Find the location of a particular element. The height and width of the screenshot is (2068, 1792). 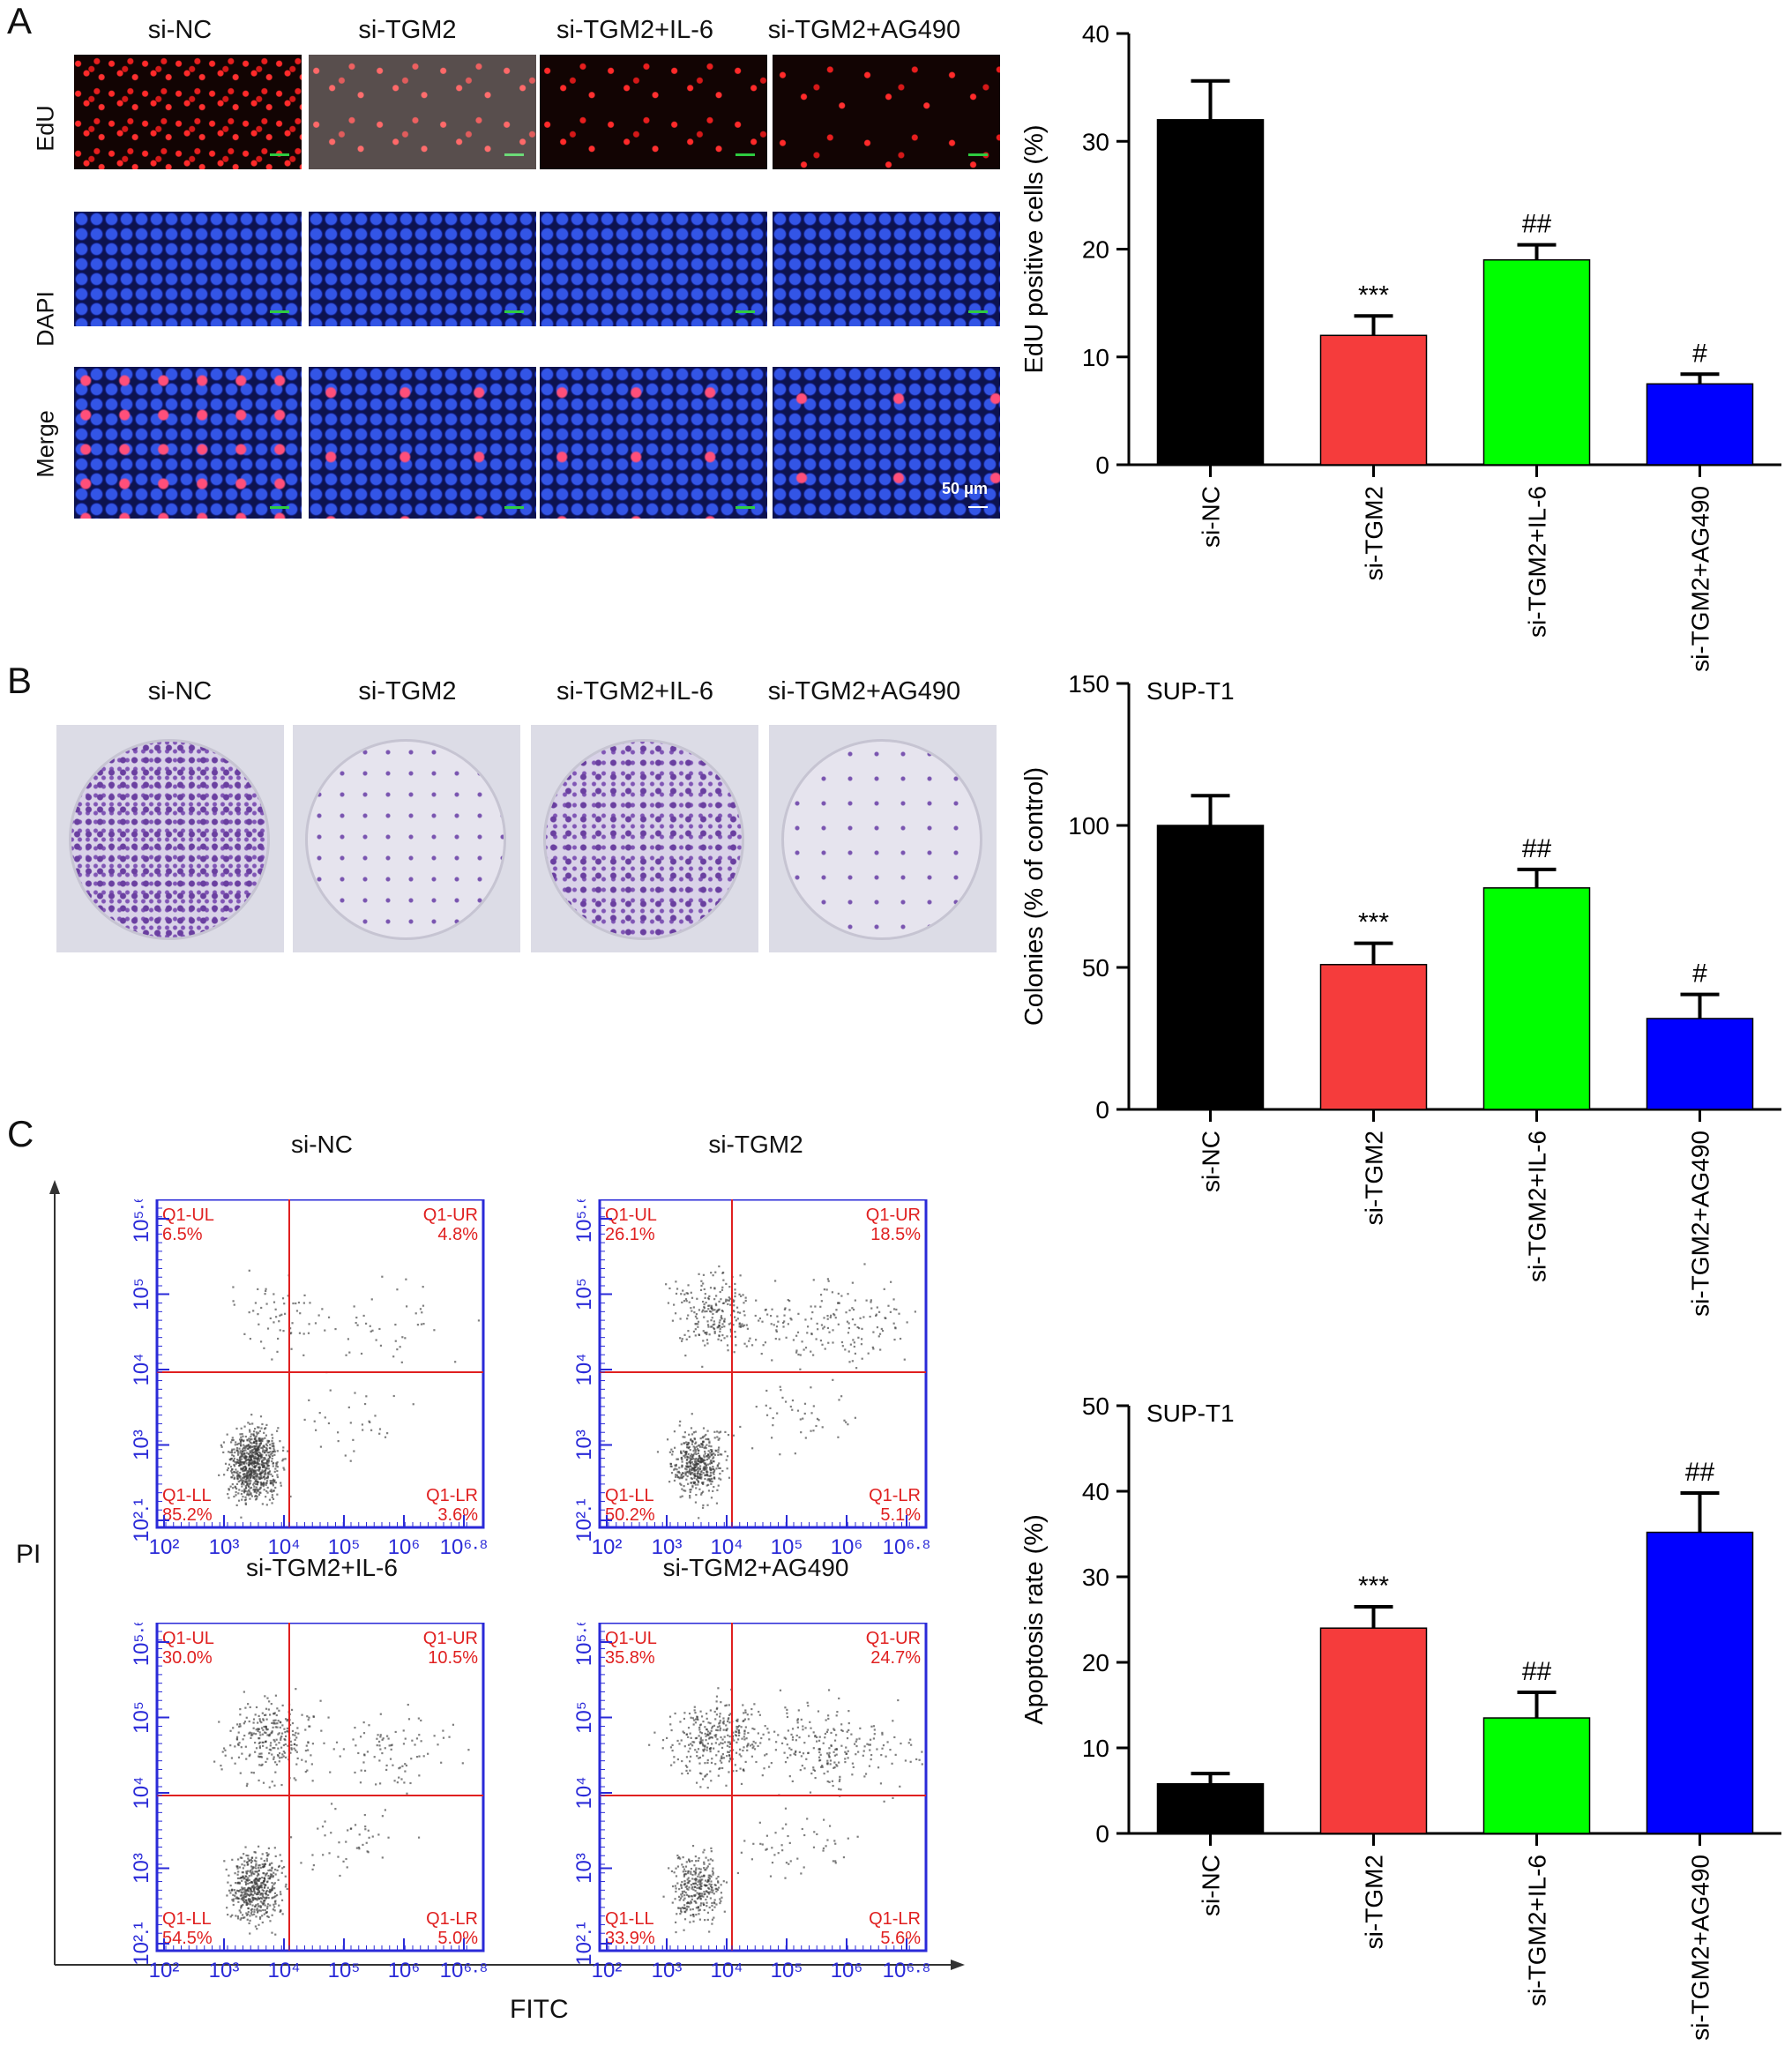

y-tick-label: 150 is located at coordinates (1088, 684).